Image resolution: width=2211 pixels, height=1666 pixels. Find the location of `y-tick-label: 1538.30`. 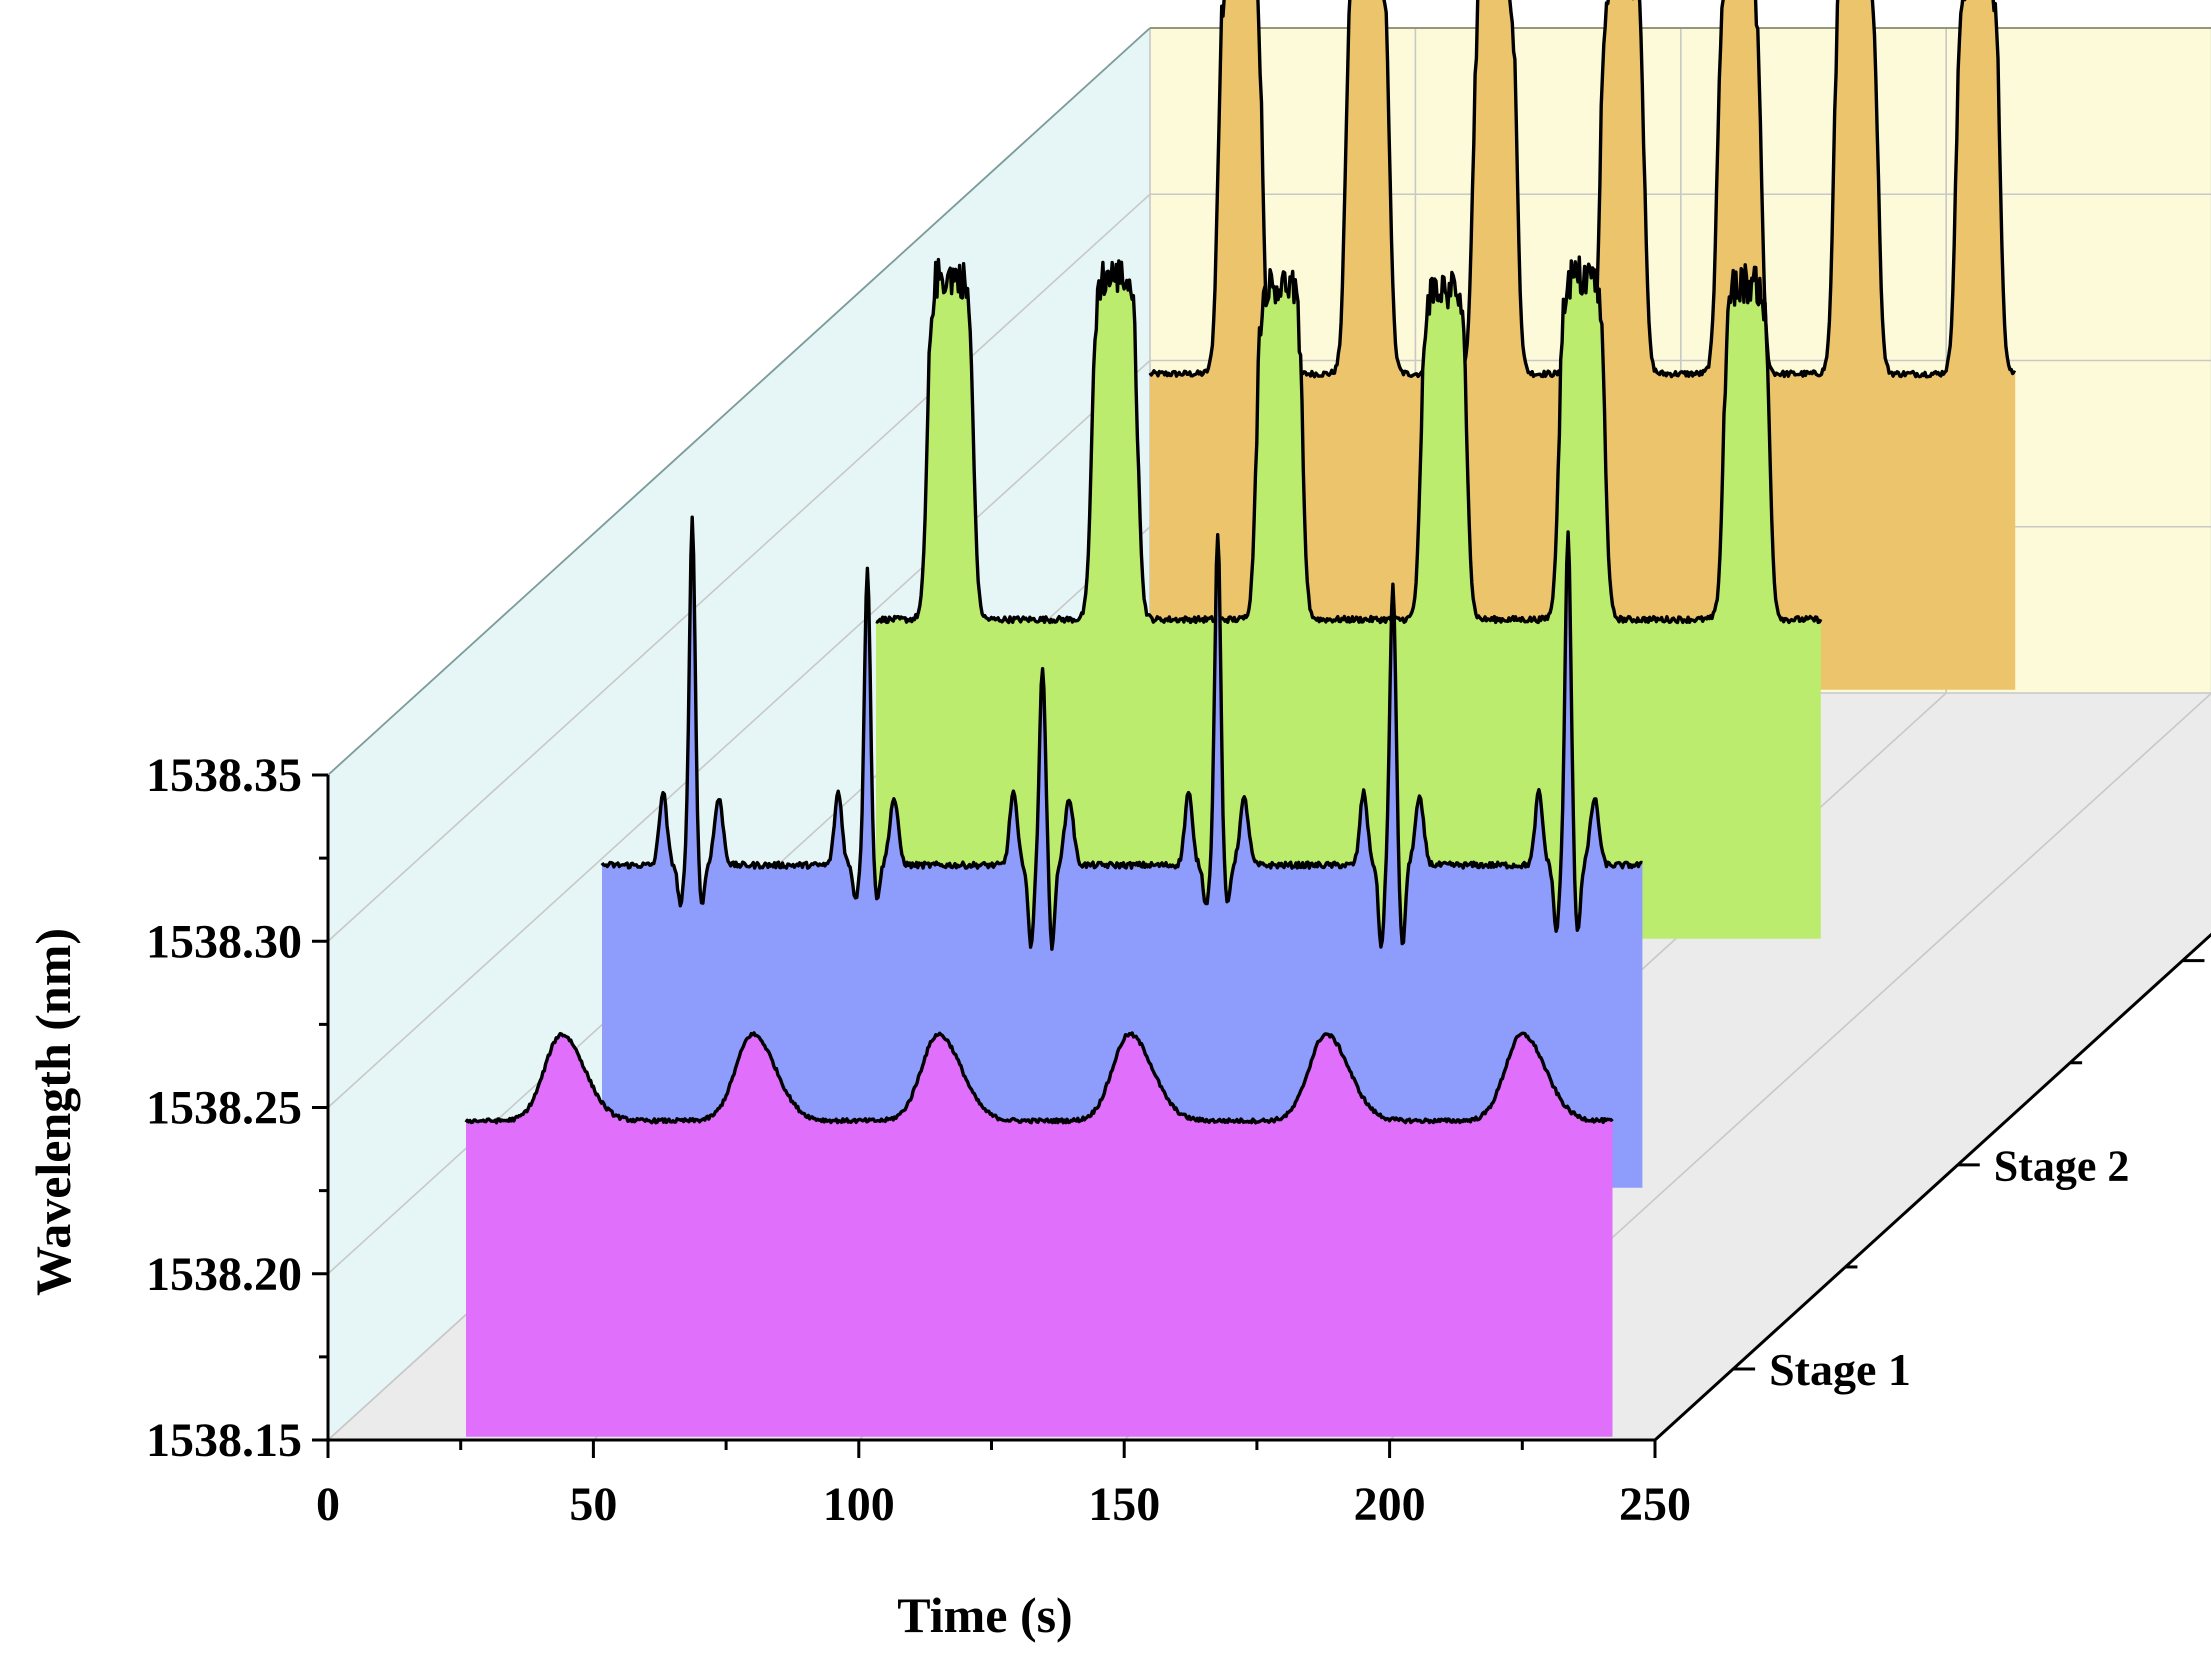

y-tick-label: 1538.30 is located at coordinates (224, 941).